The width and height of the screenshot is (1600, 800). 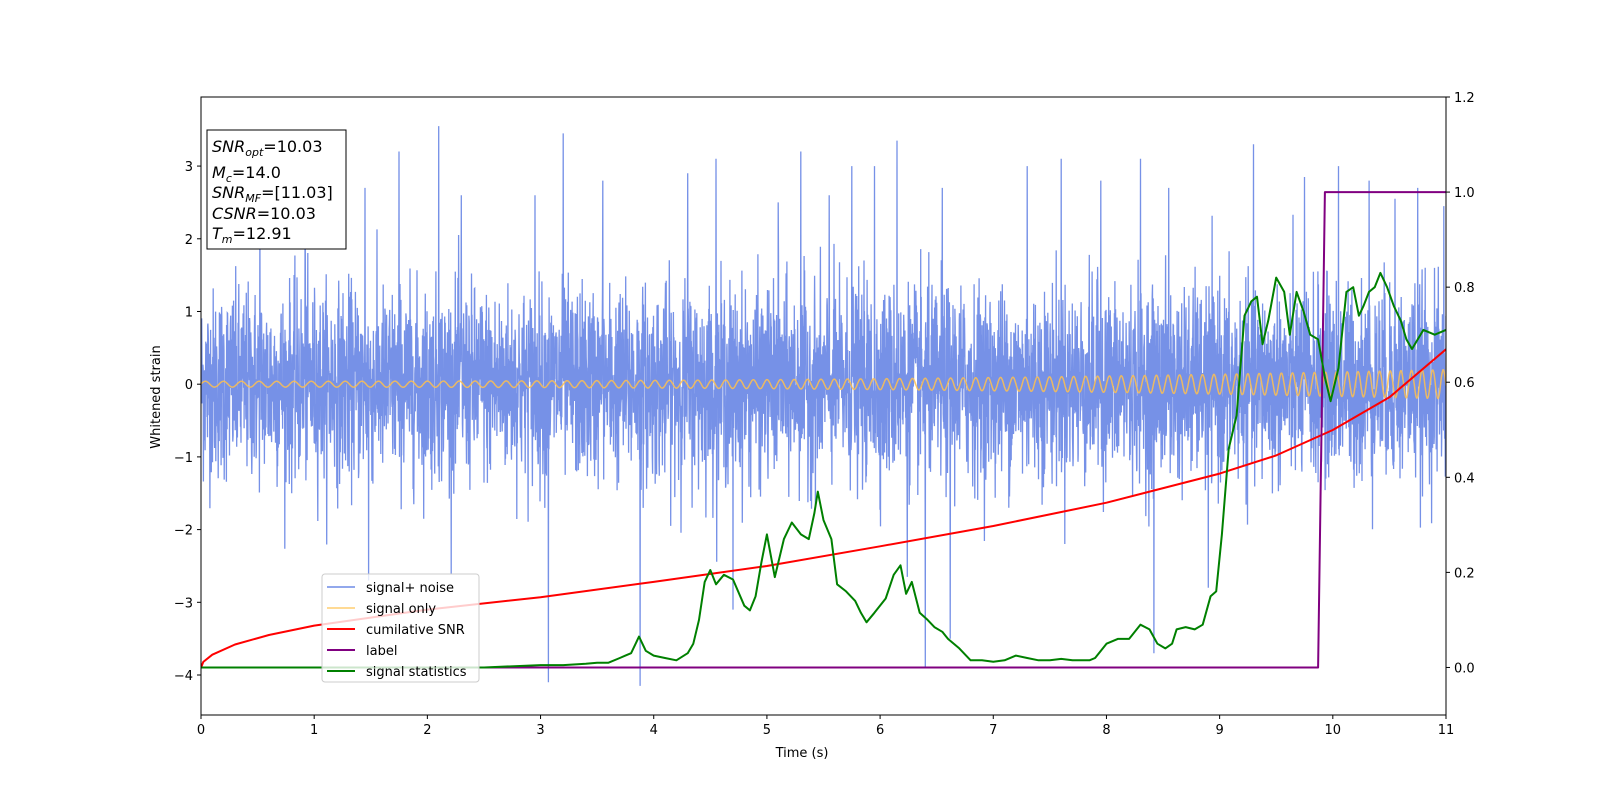 I want to click on legend-signal-noise-label: signal+ noise, so click(x=410, y=588).